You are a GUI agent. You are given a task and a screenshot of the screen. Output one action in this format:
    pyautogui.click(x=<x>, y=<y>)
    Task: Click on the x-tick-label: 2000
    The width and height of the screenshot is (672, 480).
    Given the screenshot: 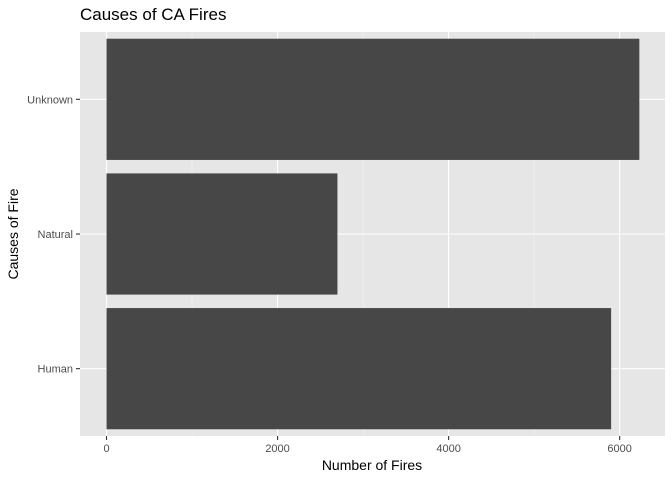 What is the action you would take?
    pyautogui.click(x=277, y=449)
    